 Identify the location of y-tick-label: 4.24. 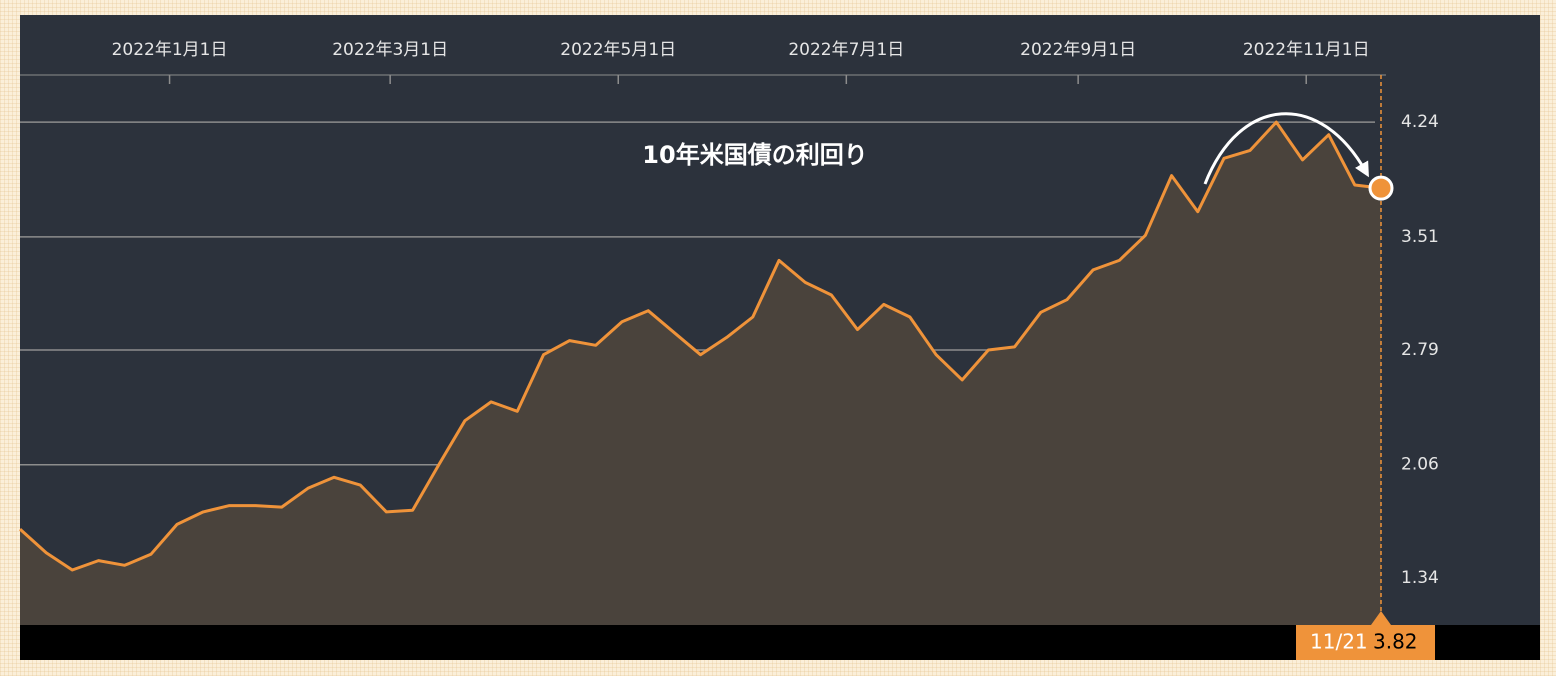
(1420, 122).